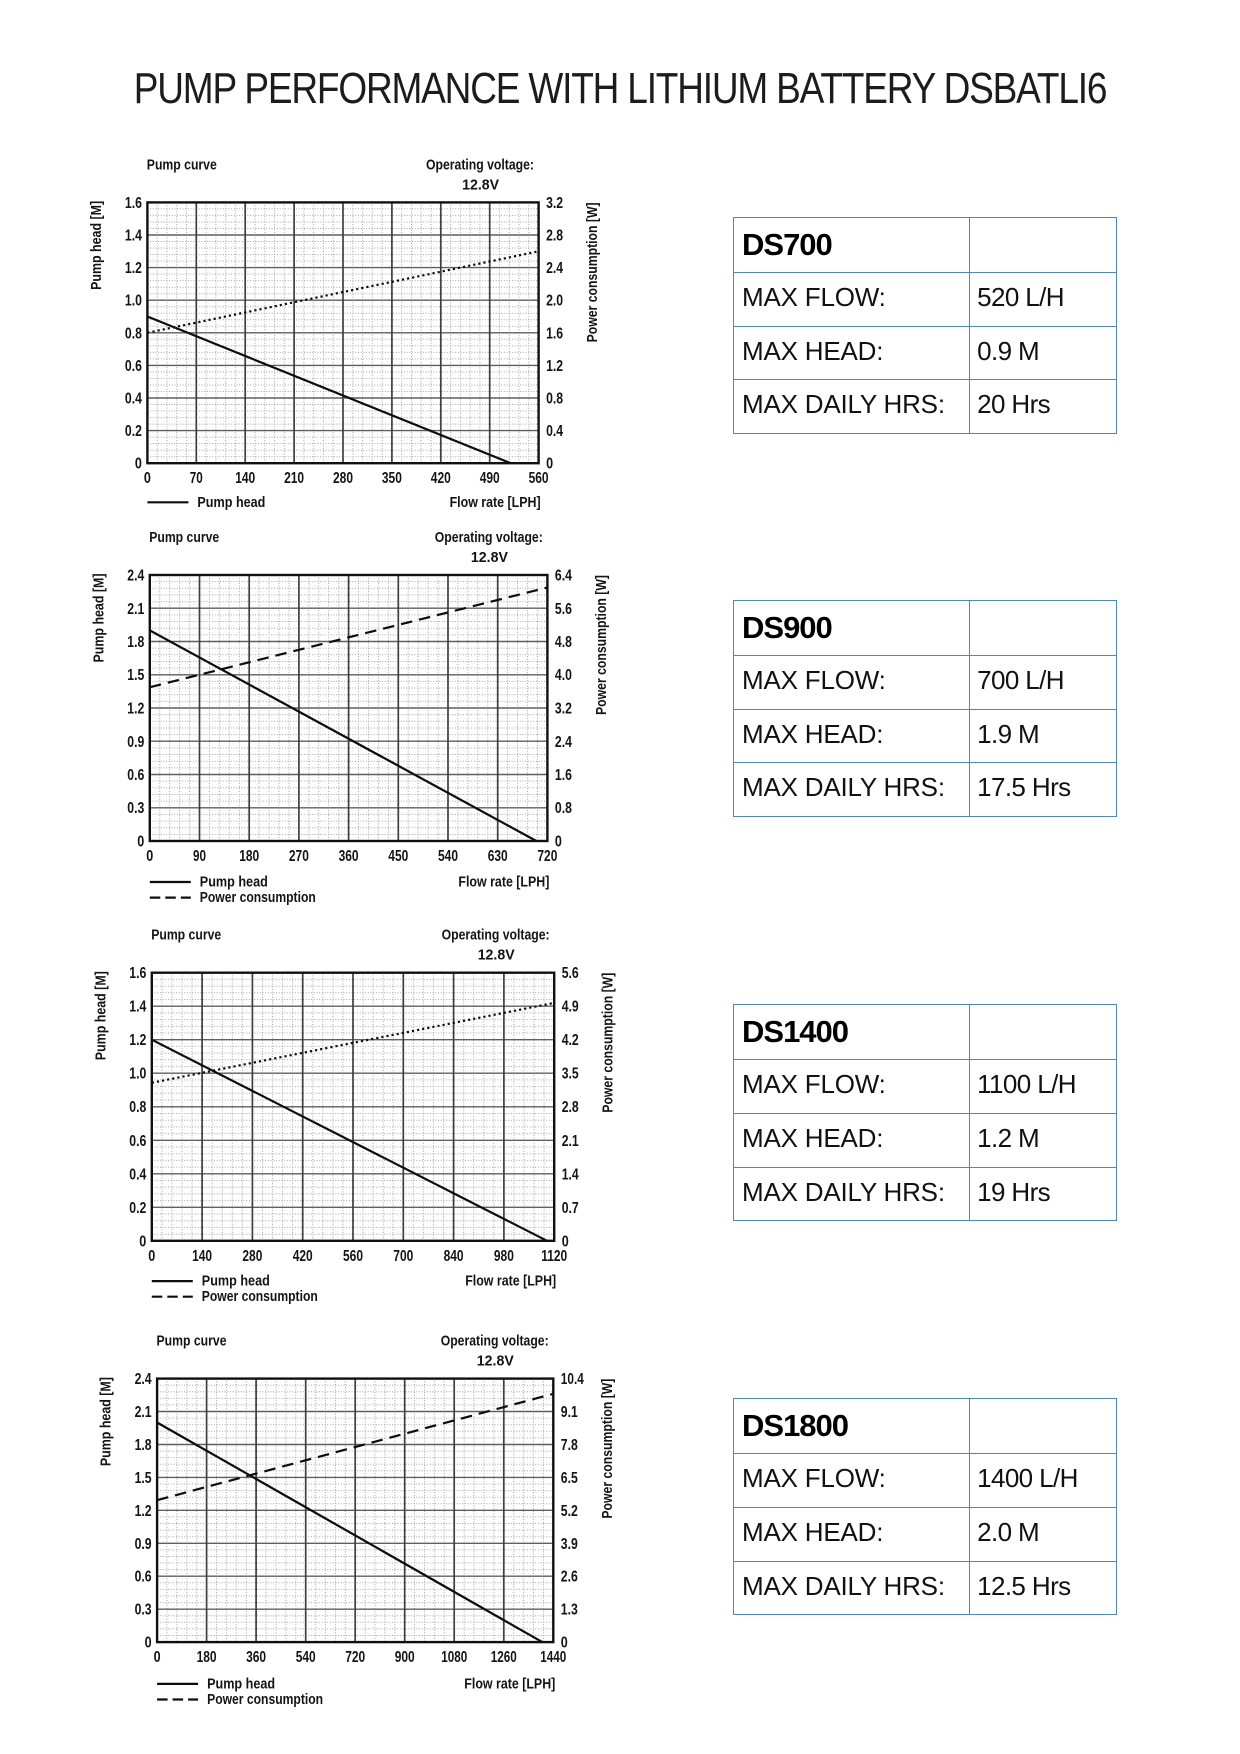  Describe the element at coordinates (554, 1256) in the screenshot. I see `svg-text: 1120` at that location.